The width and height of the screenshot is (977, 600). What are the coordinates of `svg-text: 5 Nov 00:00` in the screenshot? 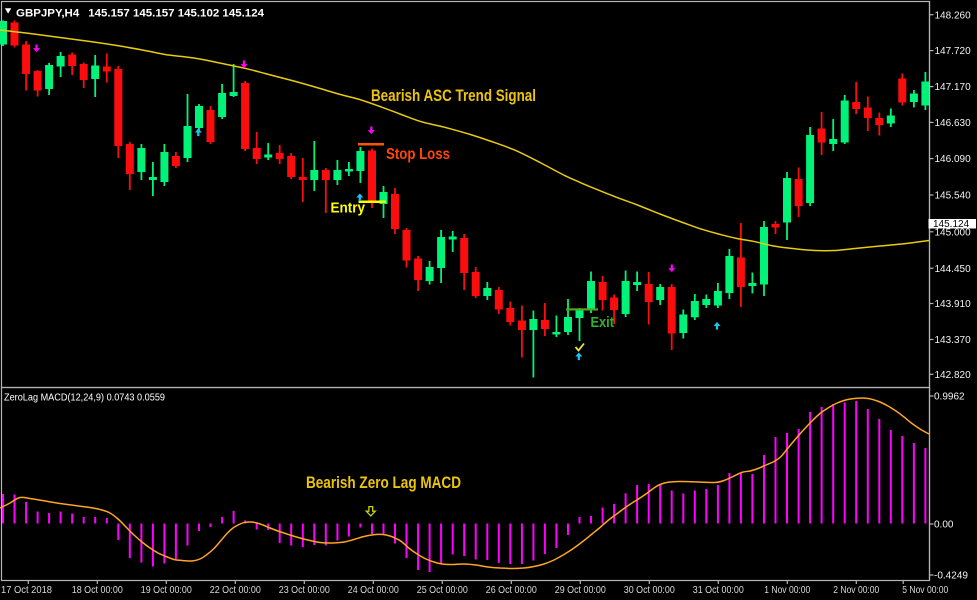 It's located at (925, 590).